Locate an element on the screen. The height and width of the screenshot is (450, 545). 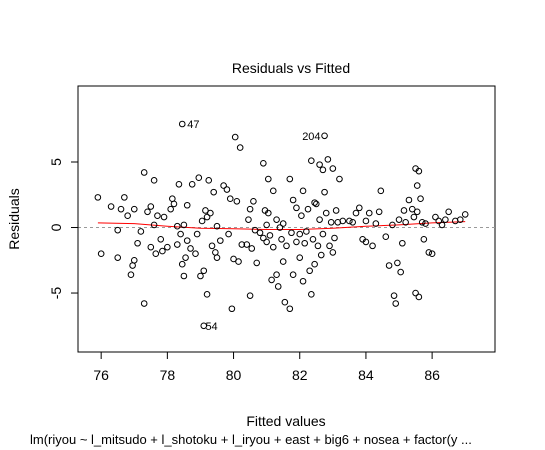
x-tick-label: 86 is located at coordinates (432, 375).